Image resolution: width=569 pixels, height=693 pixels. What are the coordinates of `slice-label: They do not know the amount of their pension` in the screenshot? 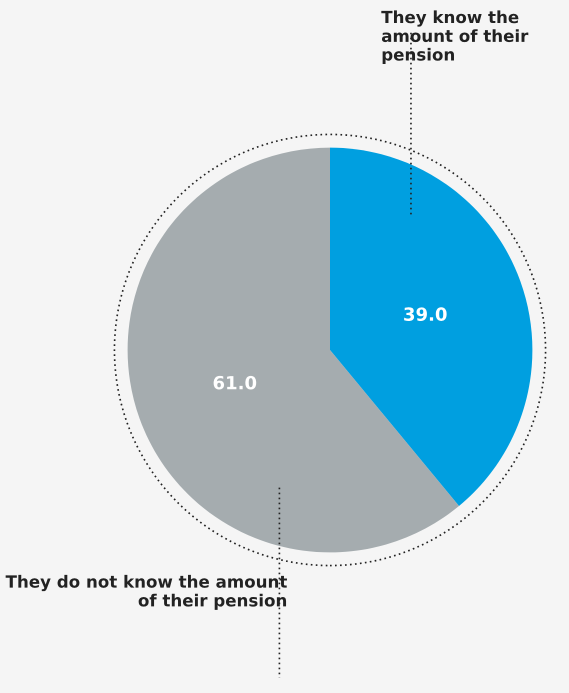 It's located at (146, 592).